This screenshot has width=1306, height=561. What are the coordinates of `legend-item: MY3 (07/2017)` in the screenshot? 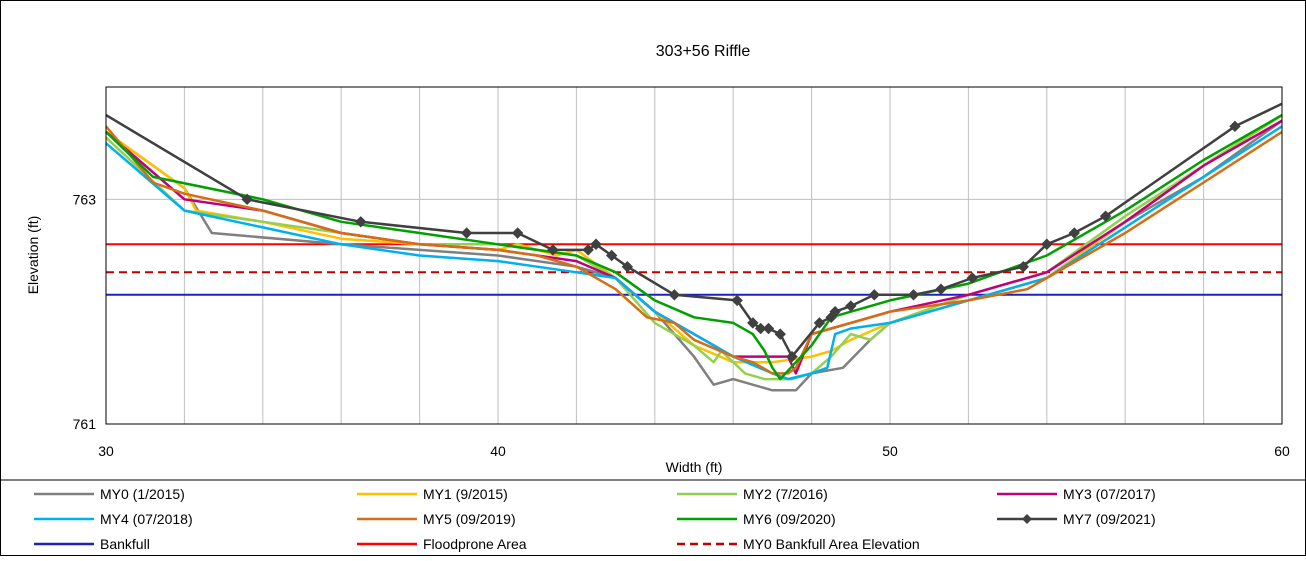 It's located at (1076, 494).